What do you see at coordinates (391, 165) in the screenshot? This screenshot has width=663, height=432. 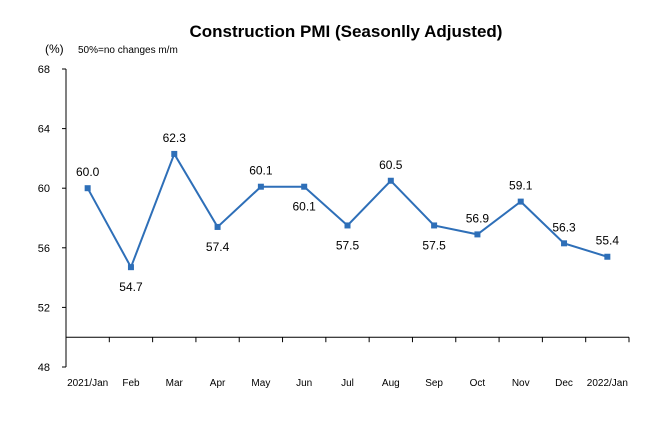 I see `data-label: 60.5` at bounding box center [391, 165].